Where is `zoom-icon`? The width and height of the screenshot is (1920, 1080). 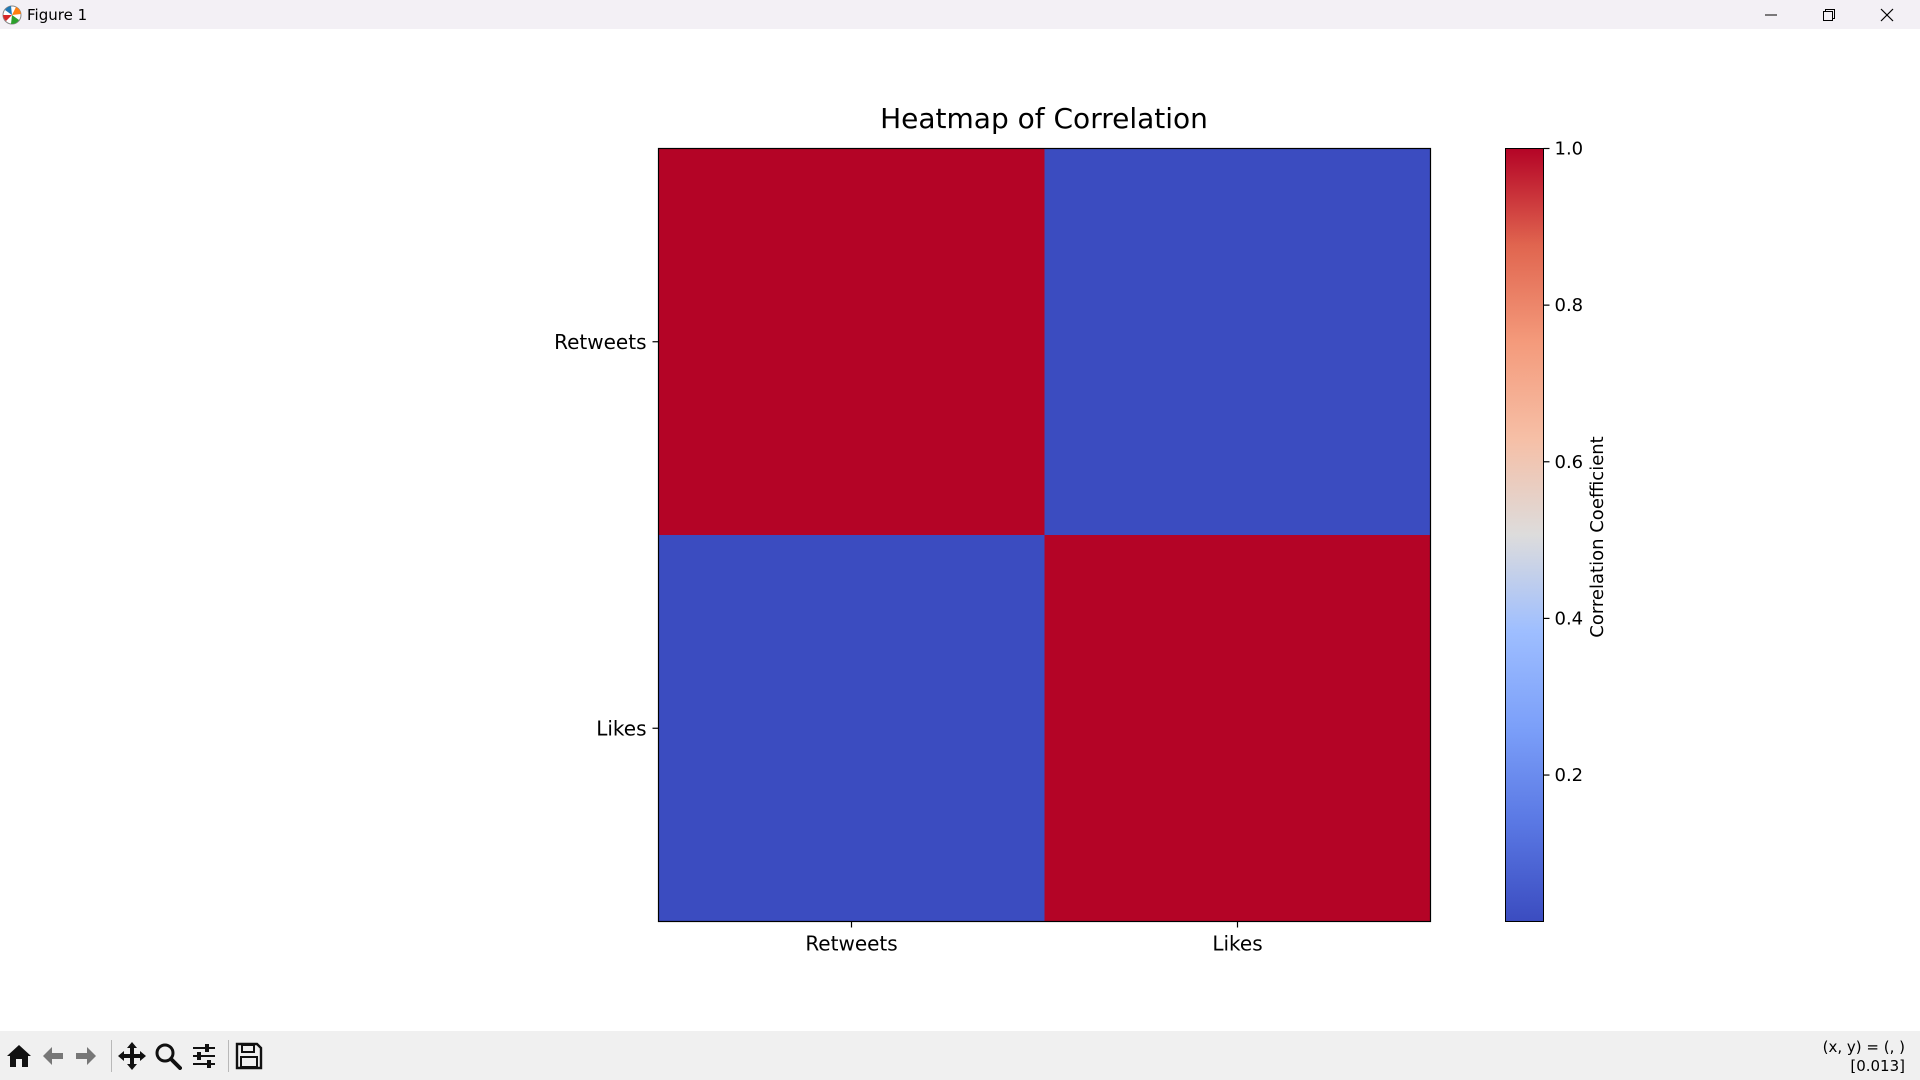 zoom-icon is located at coordinates (168, 1056).